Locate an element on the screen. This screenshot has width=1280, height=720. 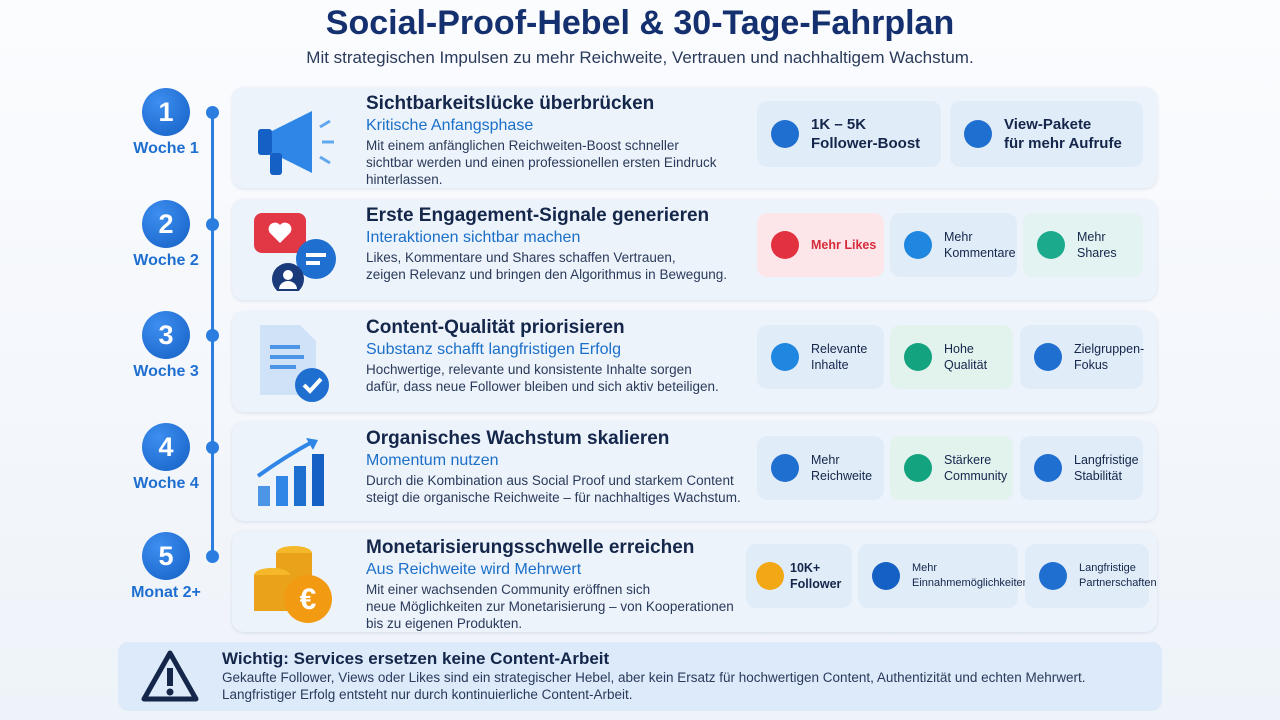
badge: Mehr Reichweite is located at coordinates (820, 468).